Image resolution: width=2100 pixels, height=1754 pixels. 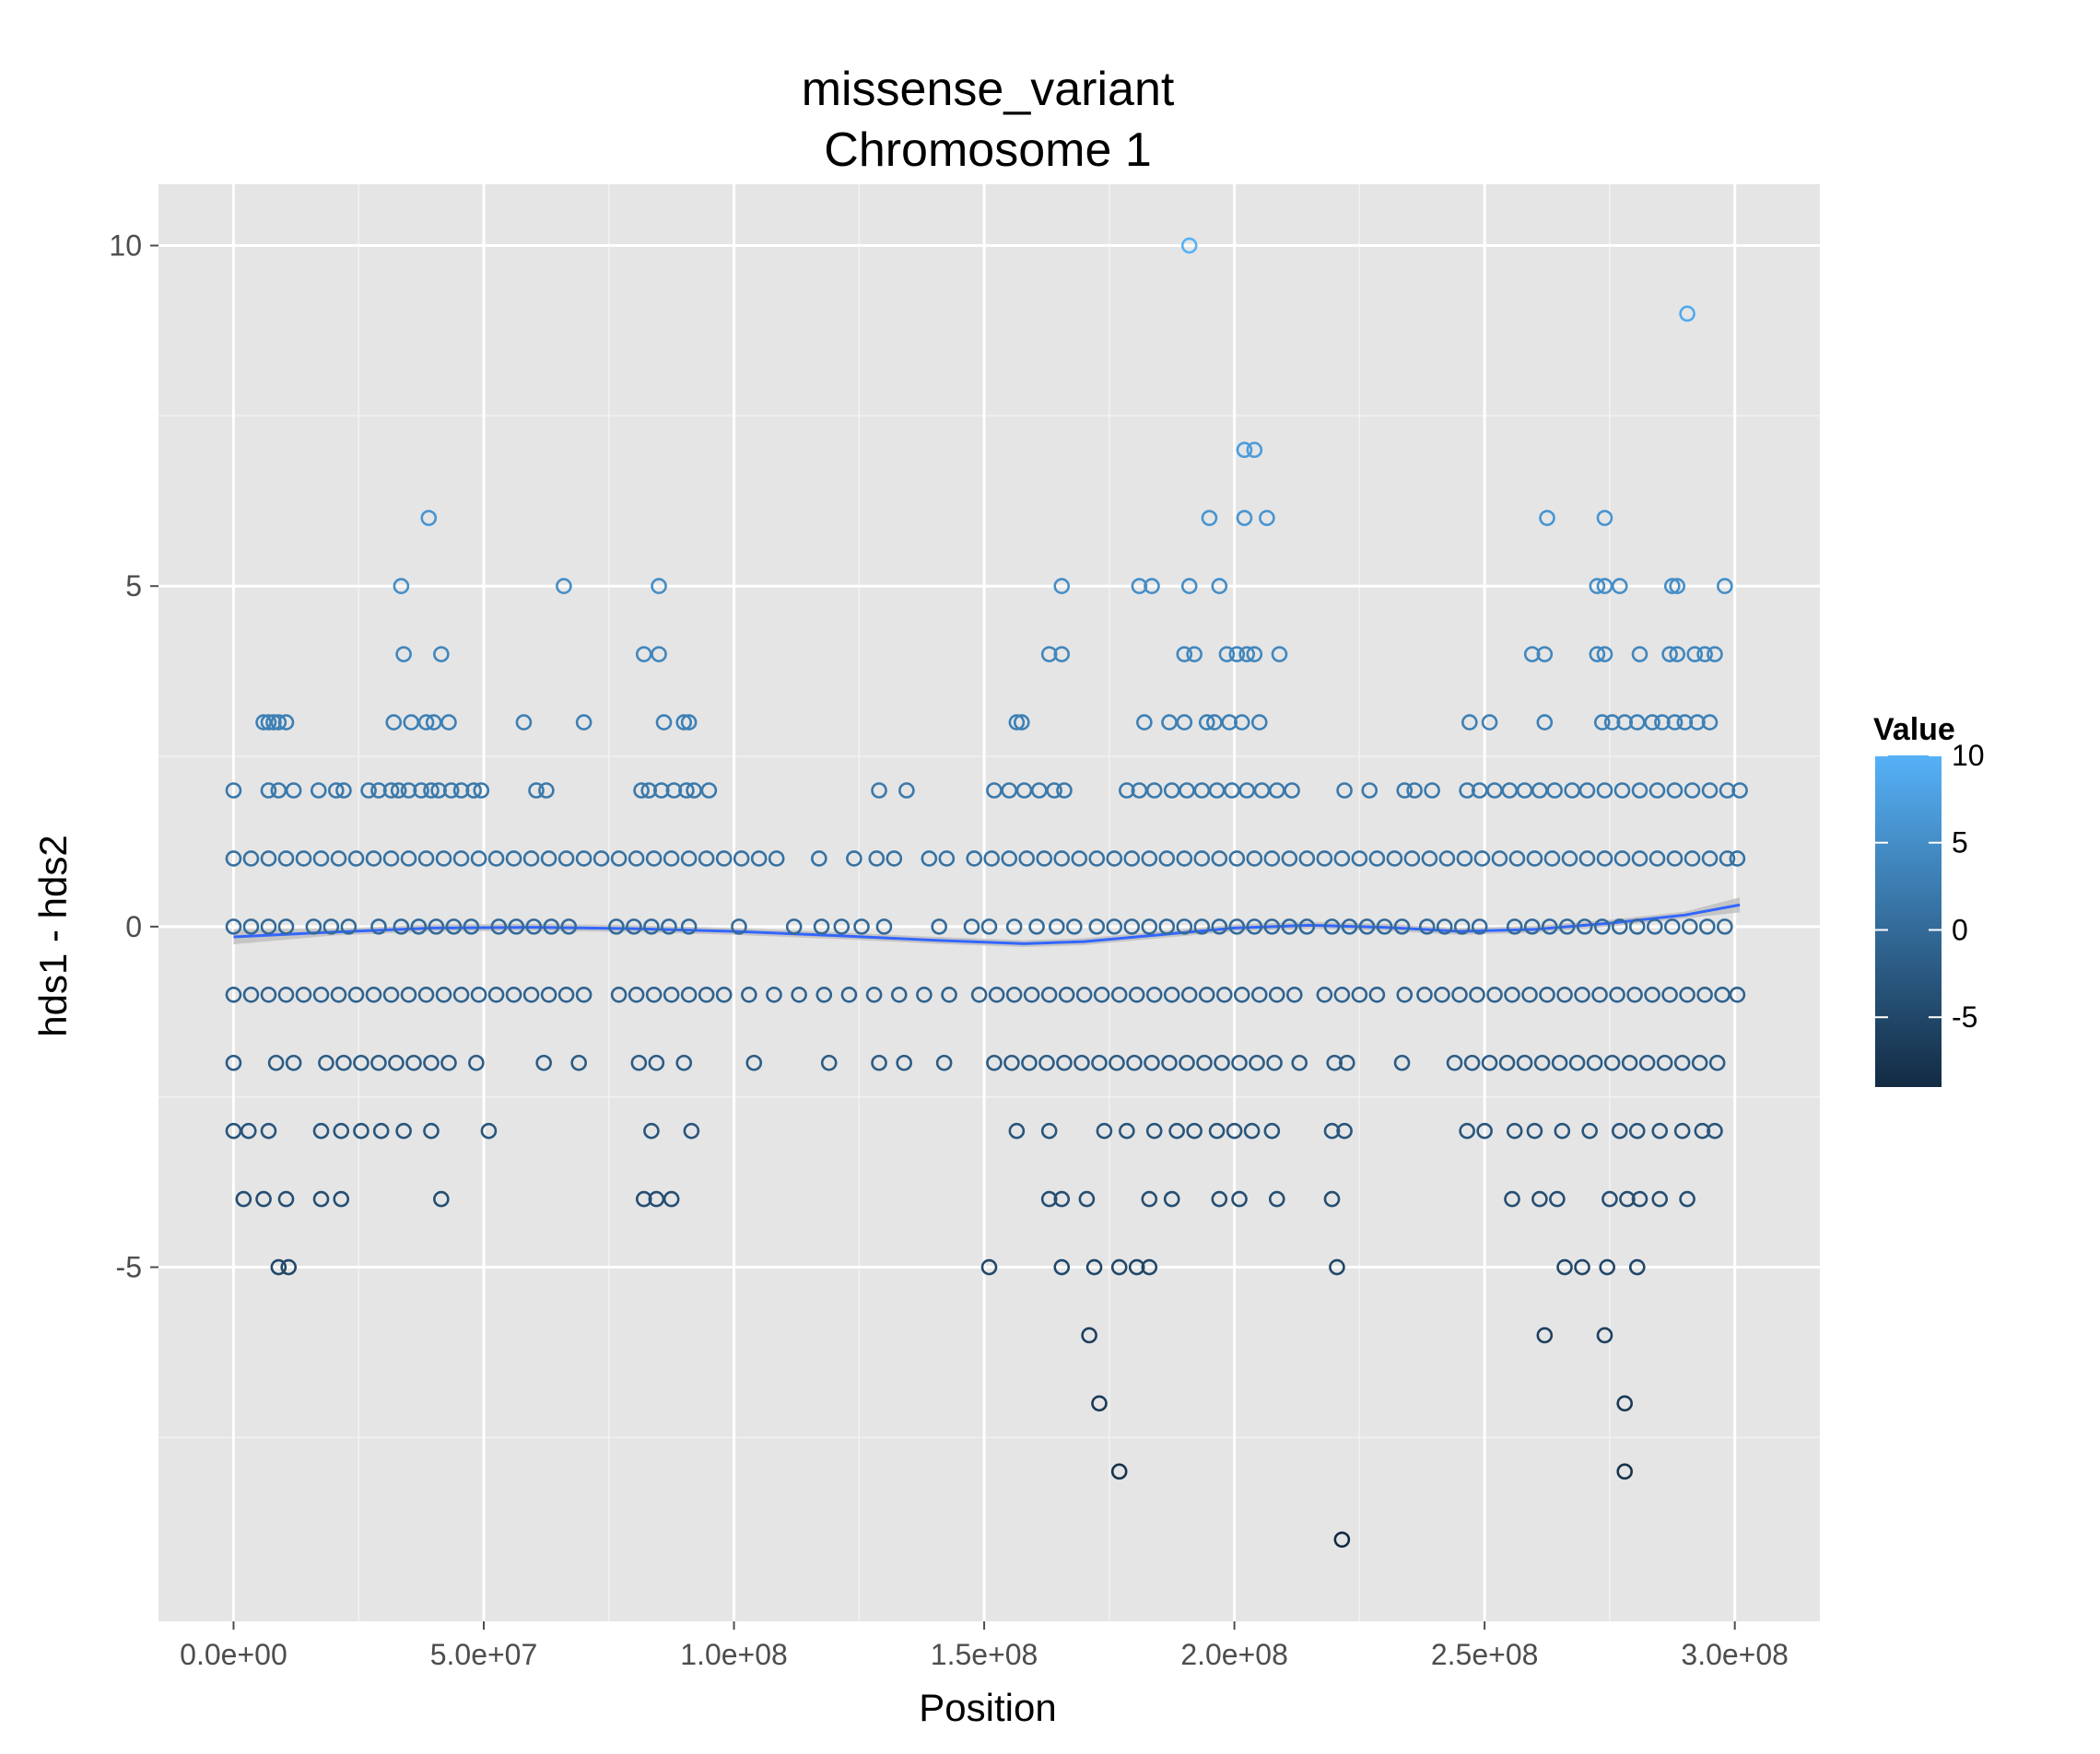 I want to click on x-tick-label: 1.0e+08, so click(x=734, y=1654).